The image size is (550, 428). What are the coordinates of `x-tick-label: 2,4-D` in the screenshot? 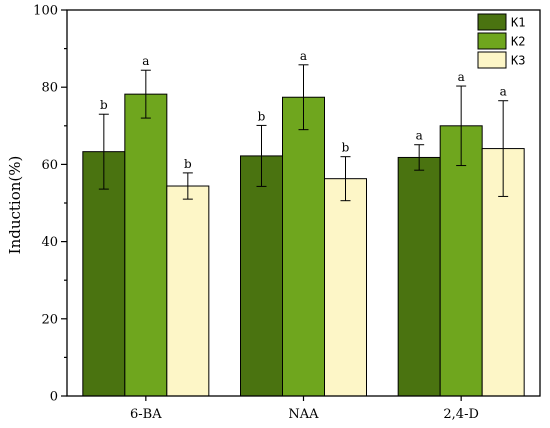 It's located at (461, 414).